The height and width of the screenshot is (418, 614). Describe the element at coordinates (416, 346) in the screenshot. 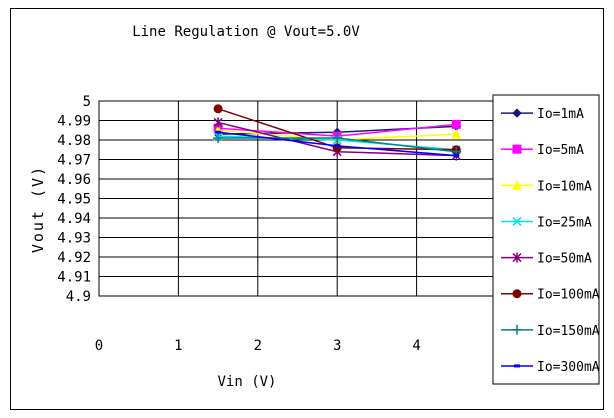

I see `x-tick-label: 4` at that location.